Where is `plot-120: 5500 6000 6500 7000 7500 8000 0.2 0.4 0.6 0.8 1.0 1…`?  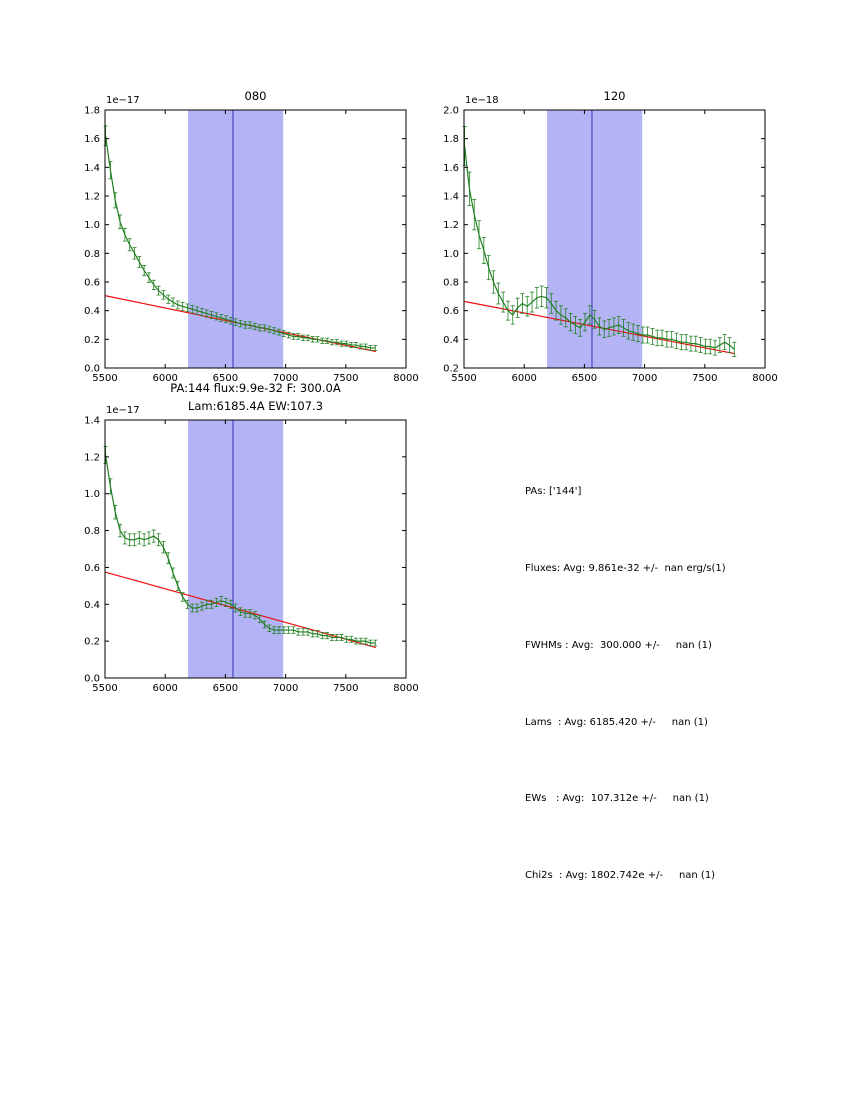 plot-120: 5500 6000 6500 7000 7500 8000 0.2 0.4 0.6 0.8 1.0 1… is located at coordinates (610, 236).